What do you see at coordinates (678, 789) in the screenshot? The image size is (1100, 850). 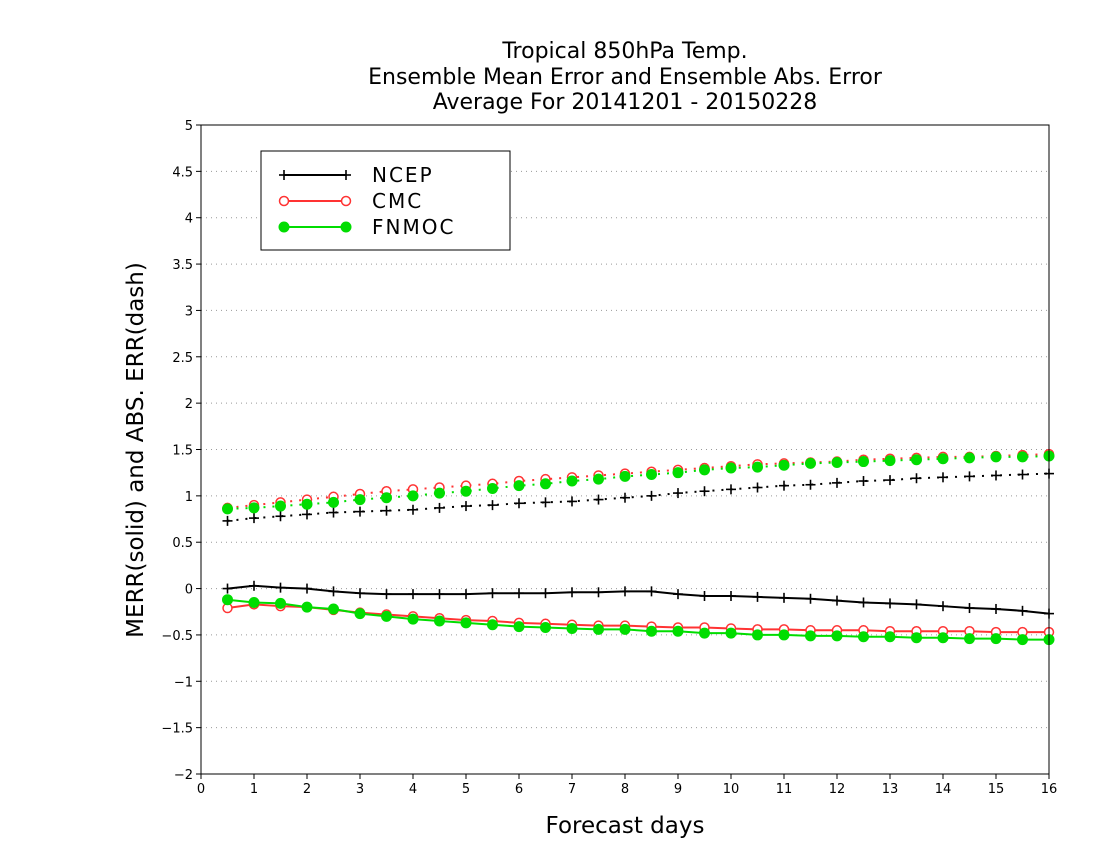 I see `x-tick-label: 9` at bounding box center [678, 789].